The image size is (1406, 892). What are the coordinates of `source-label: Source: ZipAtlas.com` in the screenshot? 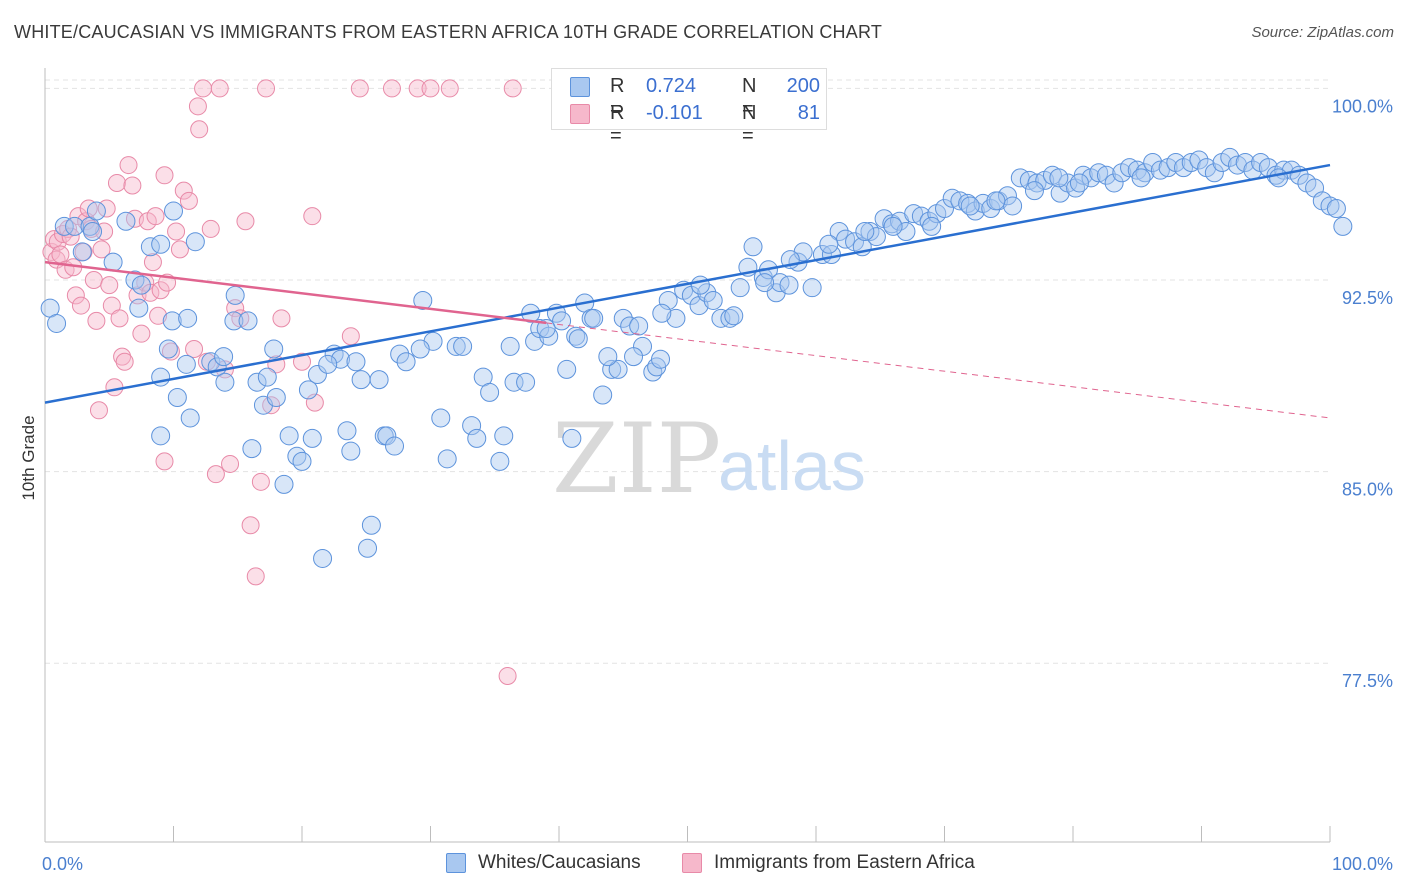 It's located at (1322, 32).